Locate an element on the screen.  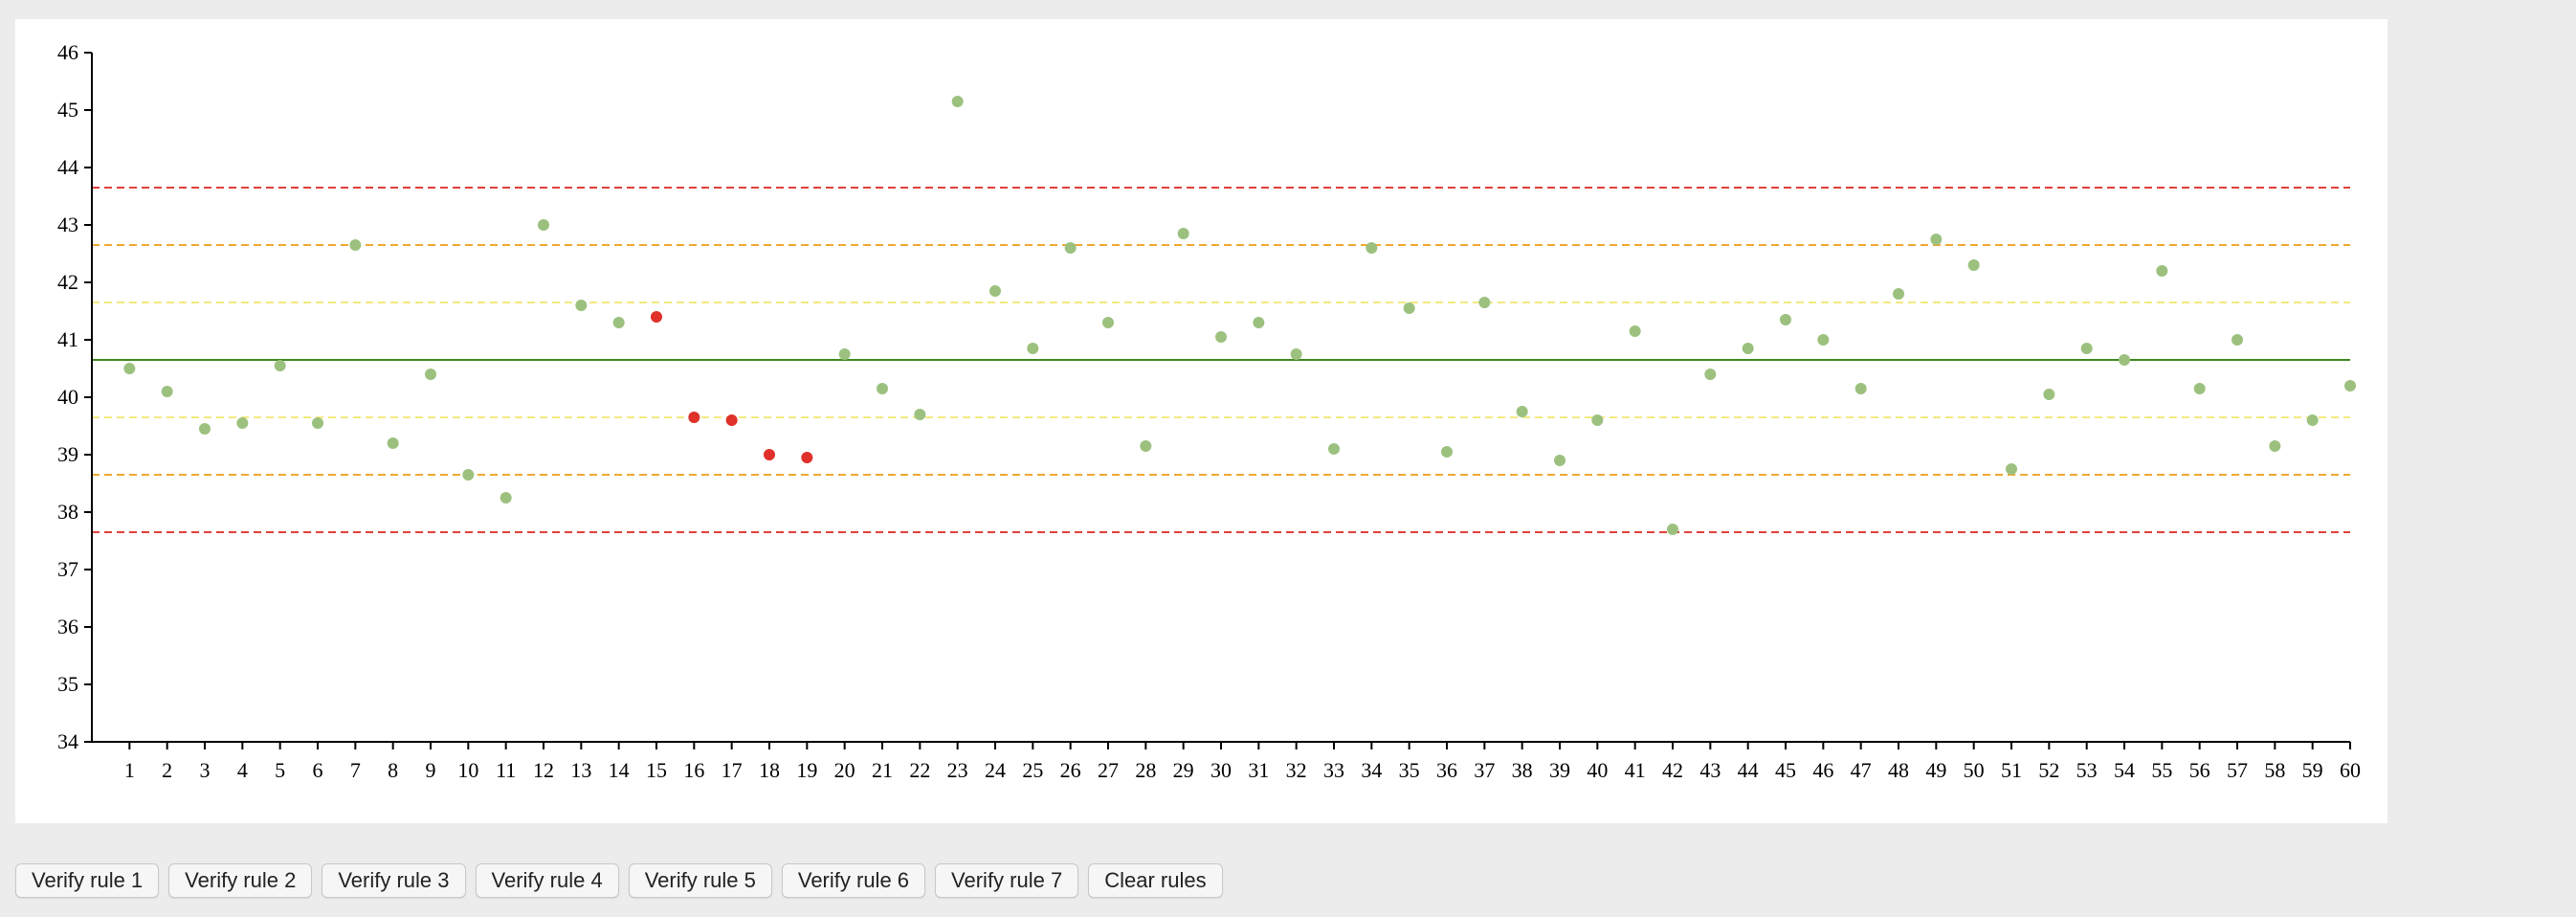
verify-rule-7-button: Verify rule 7 is located at coordinates (1007, 880).